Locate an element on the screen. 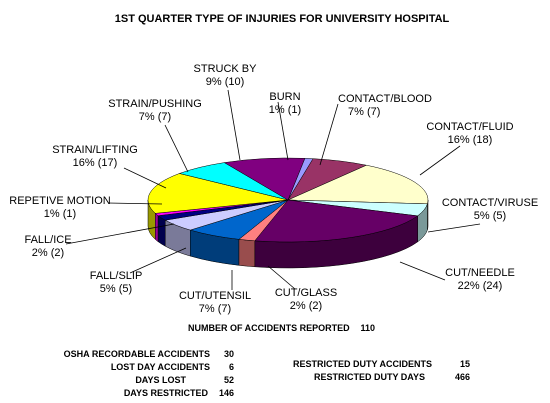 This screenshot has width=550, height=403. slice-label-6: CUT/GLASS is located at coordinates (306, 293).